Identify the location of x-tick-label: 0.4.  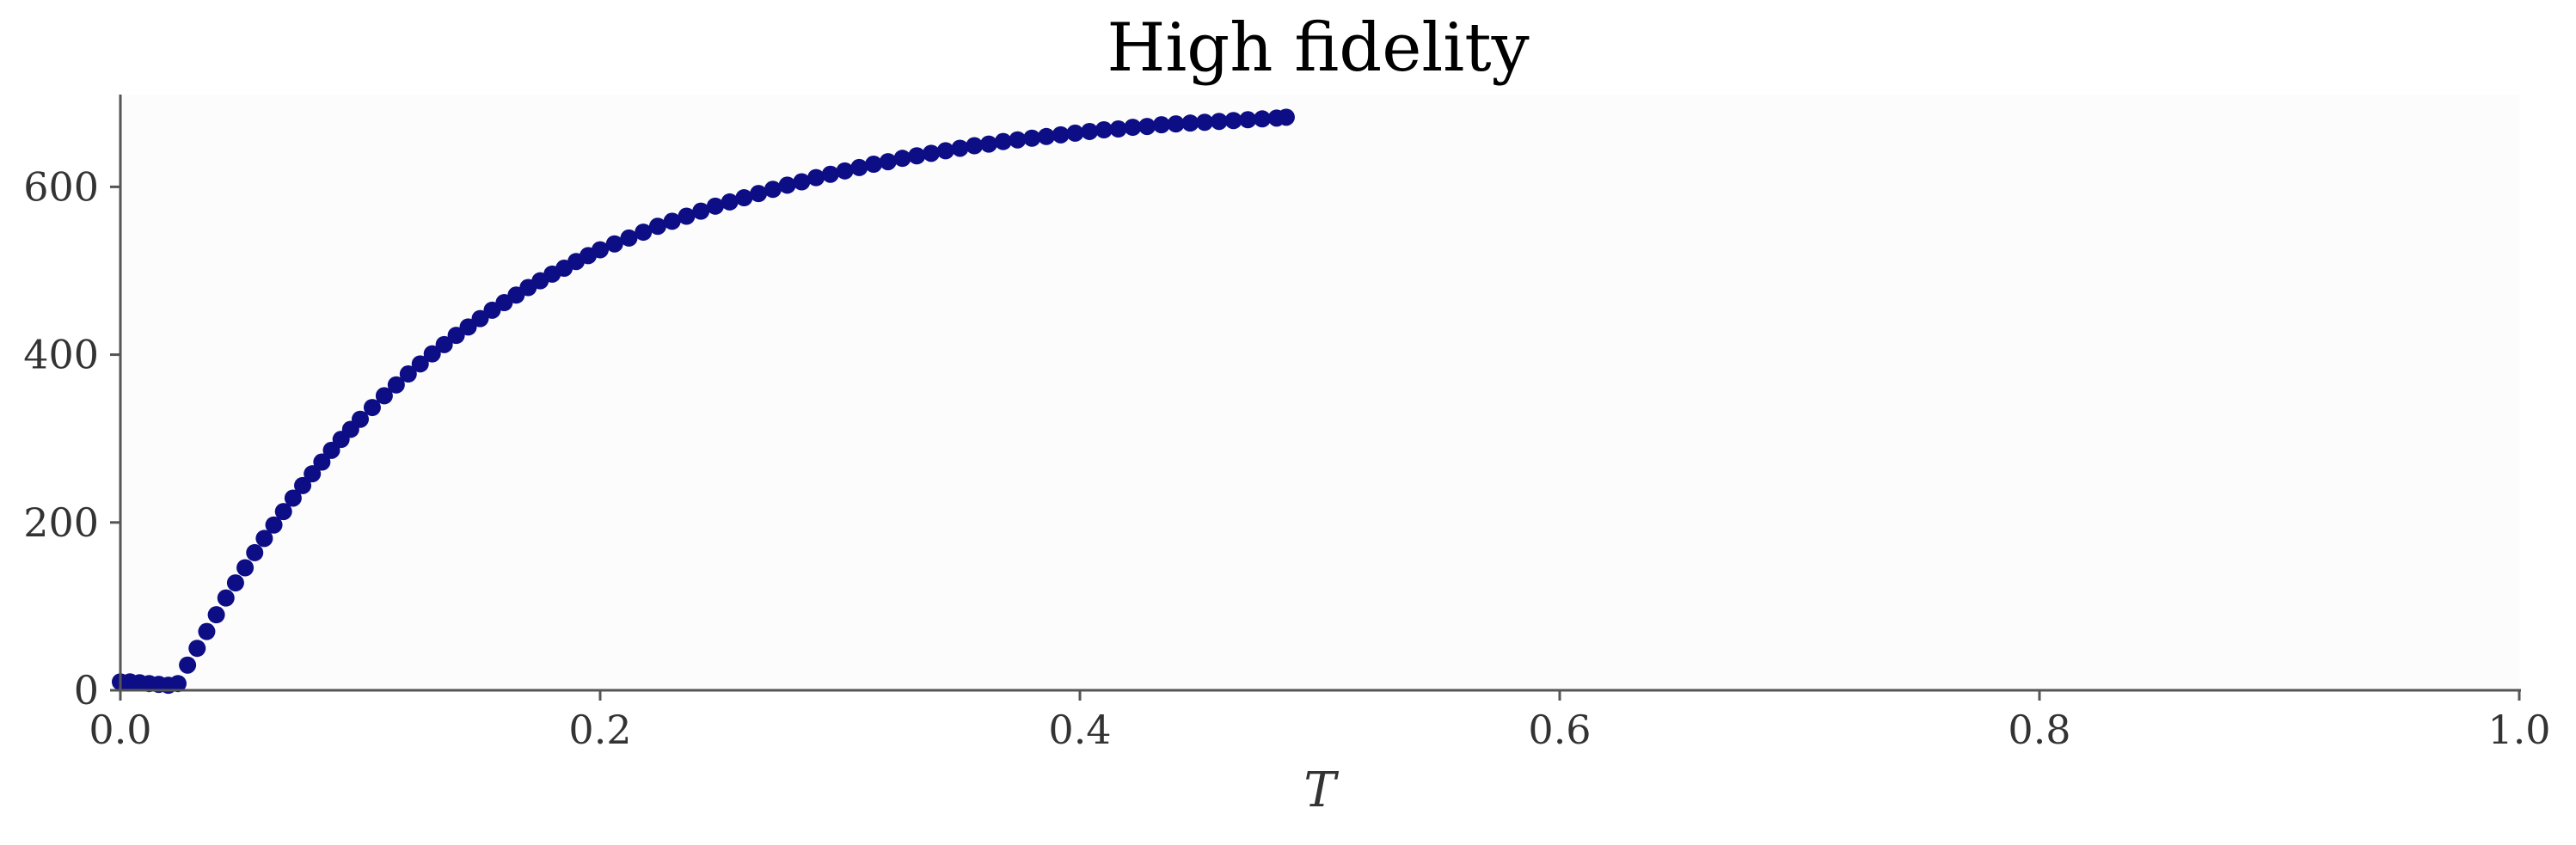
(1079, 730).